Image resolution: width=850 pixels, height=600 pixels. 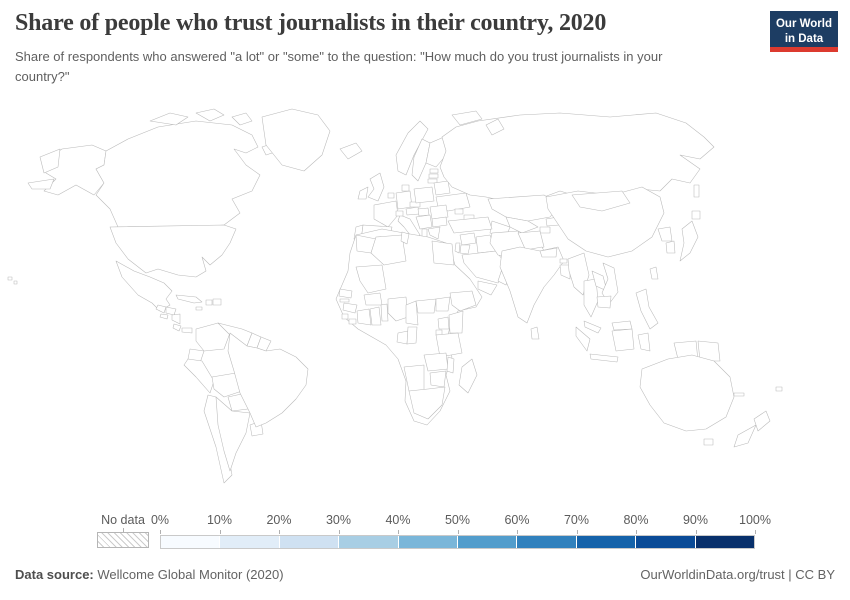 What do you see at coordinates (804, 31) in the screenshot?
I see `owid-logo: Our World in Data` at bounding box center [804, 31].